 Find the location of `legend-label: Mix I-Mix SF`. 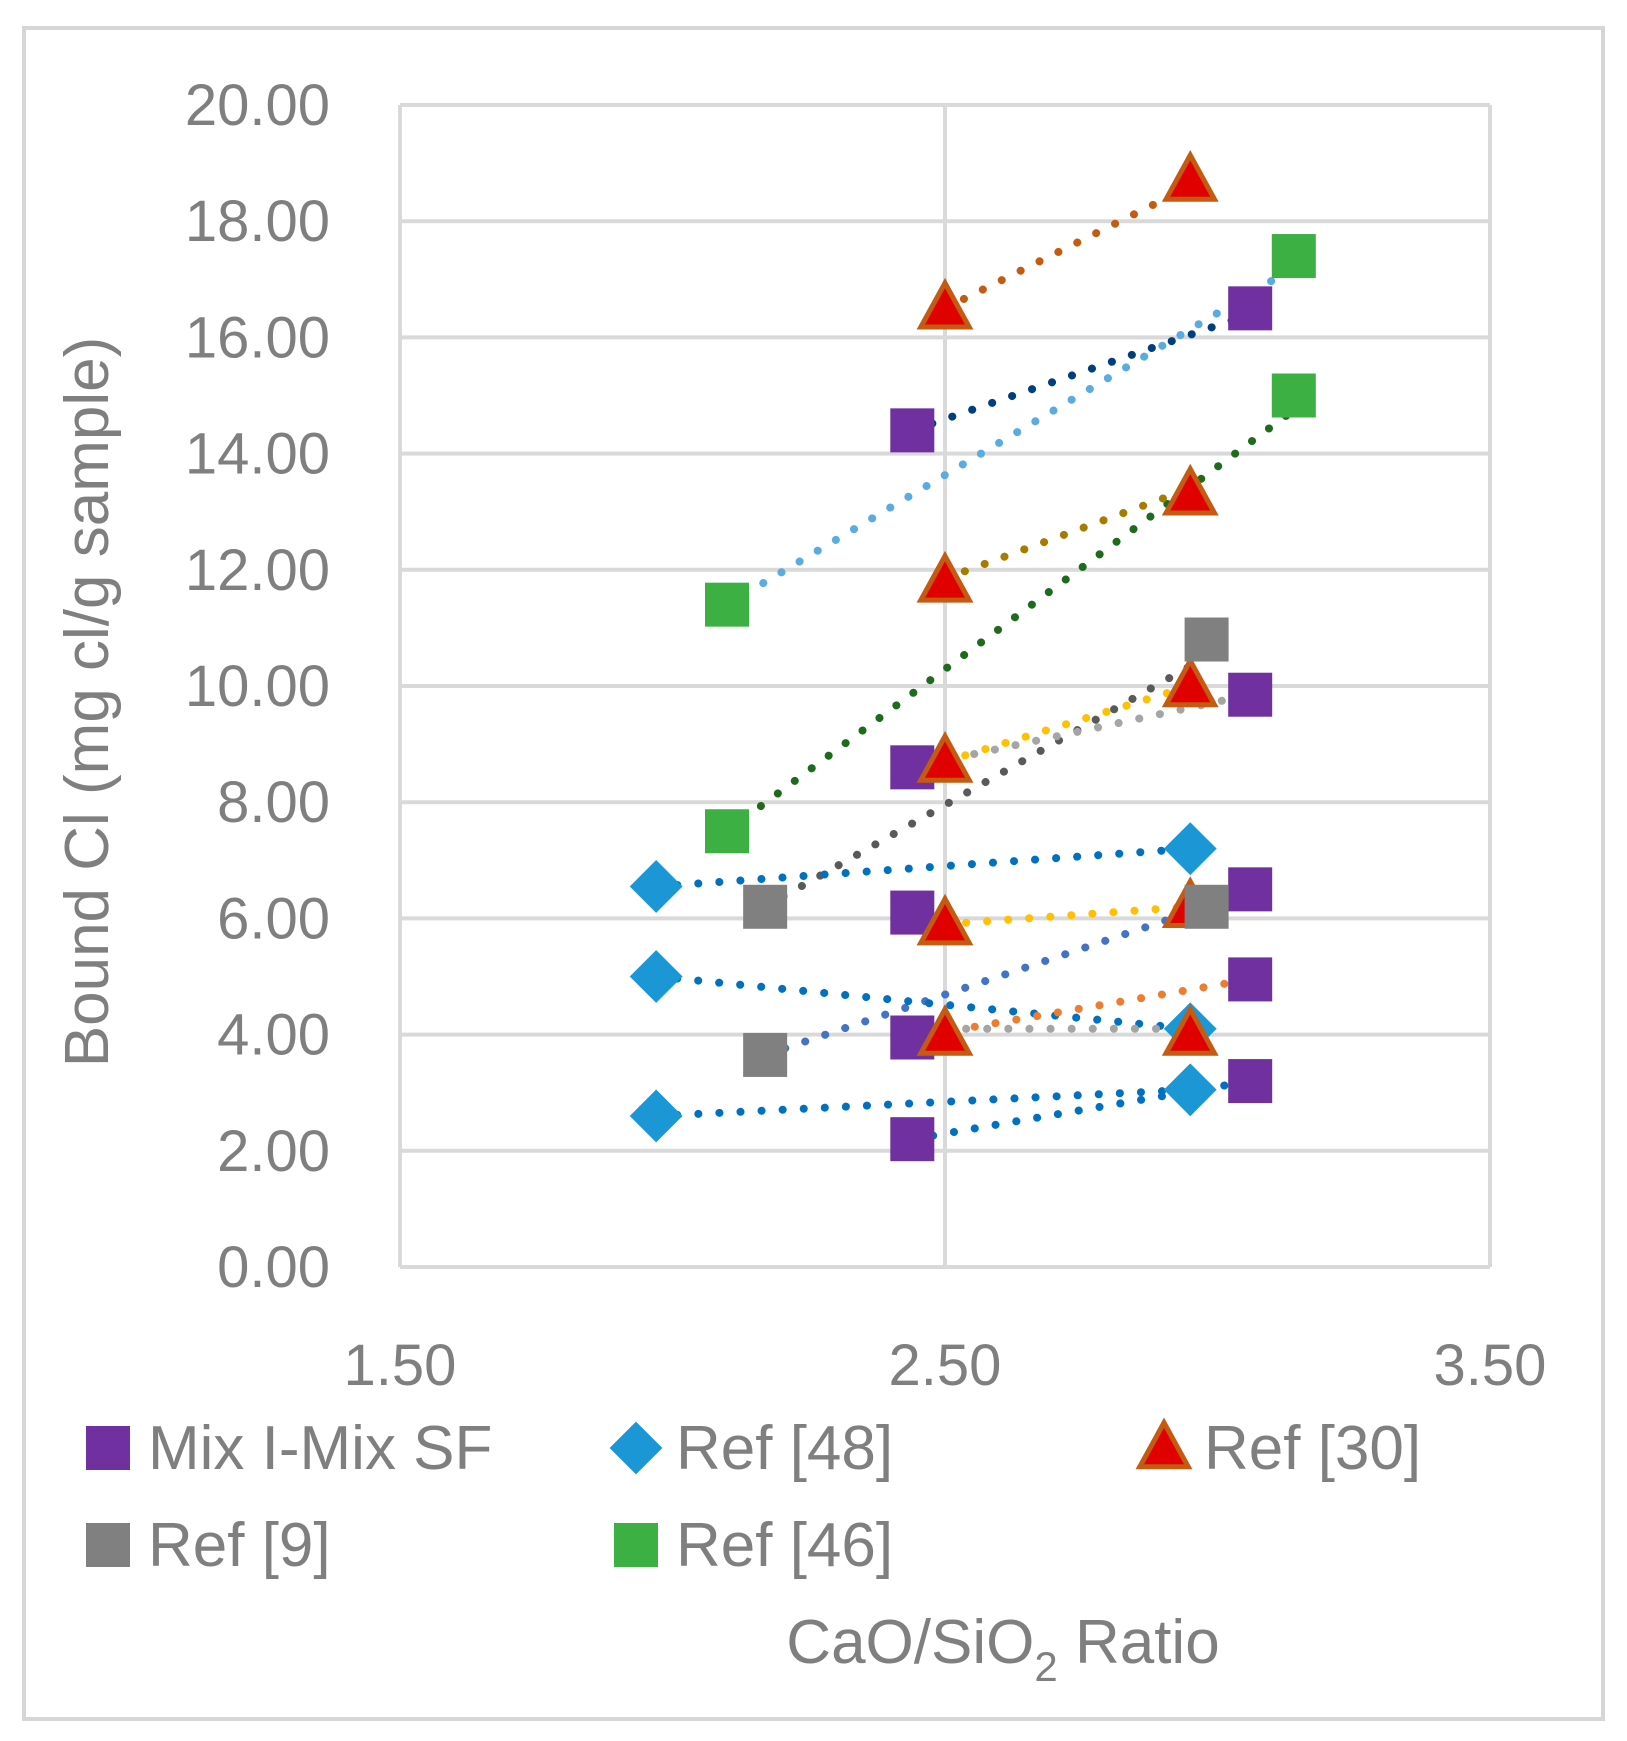

legend-label: Mix I-Mix SF is located at coordinates (320, 1448).